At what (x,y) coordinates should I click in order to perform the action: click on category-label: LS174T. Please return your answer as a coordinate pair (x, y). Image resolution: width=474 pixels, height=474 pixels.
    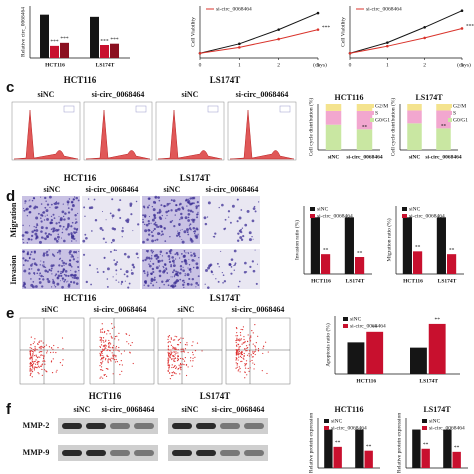
    Looking at the image, I should click on (447, 281).